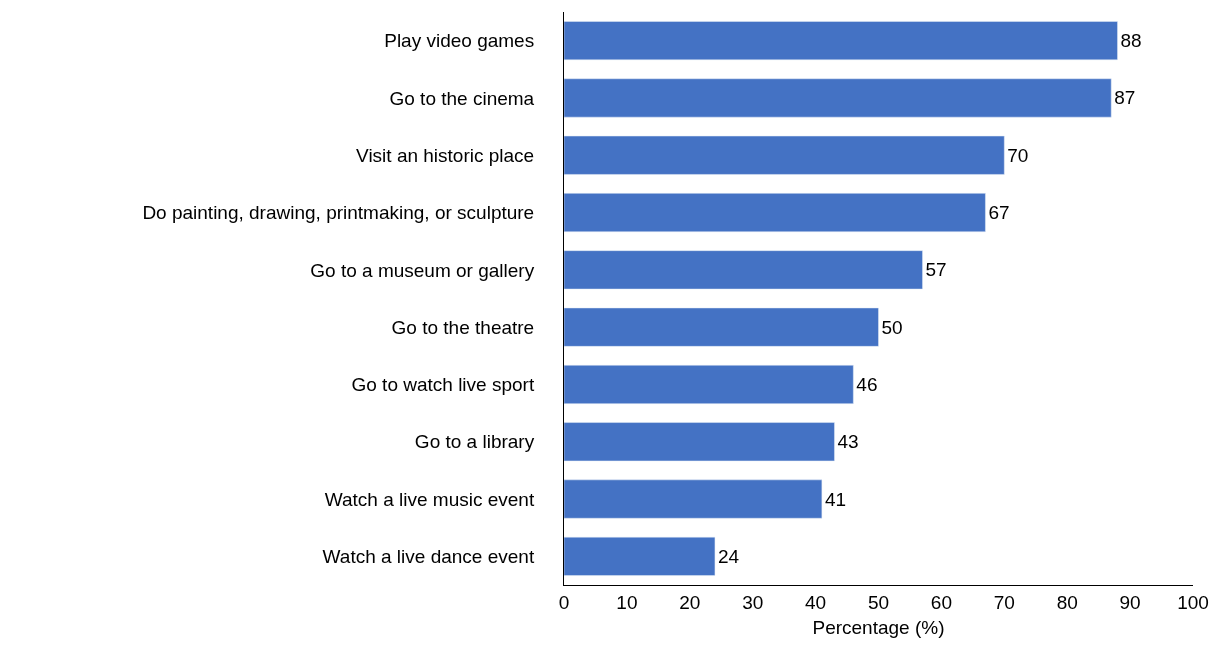 This screenshot has height=669, width=1221. I want to click on x-axis-title: Percentage (%), so click(878, 627).